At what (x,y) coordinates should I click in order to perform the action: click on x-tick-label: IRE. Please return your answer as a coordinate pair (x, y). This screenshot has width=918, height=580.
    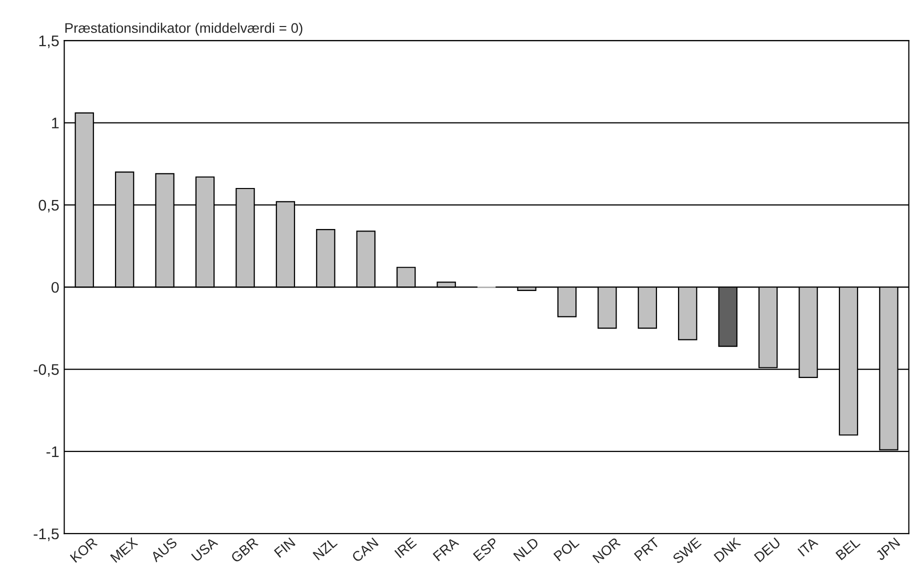
    Looking at the image, I should click on (405, 547).